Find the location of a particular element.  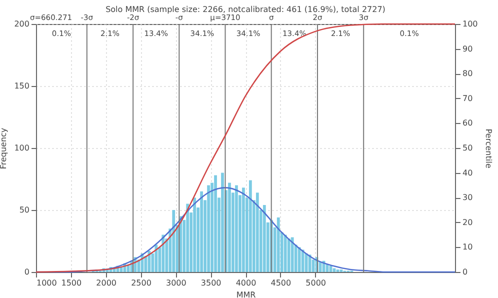

x-tick-label: 5000 is located at coordinates (316, 283).